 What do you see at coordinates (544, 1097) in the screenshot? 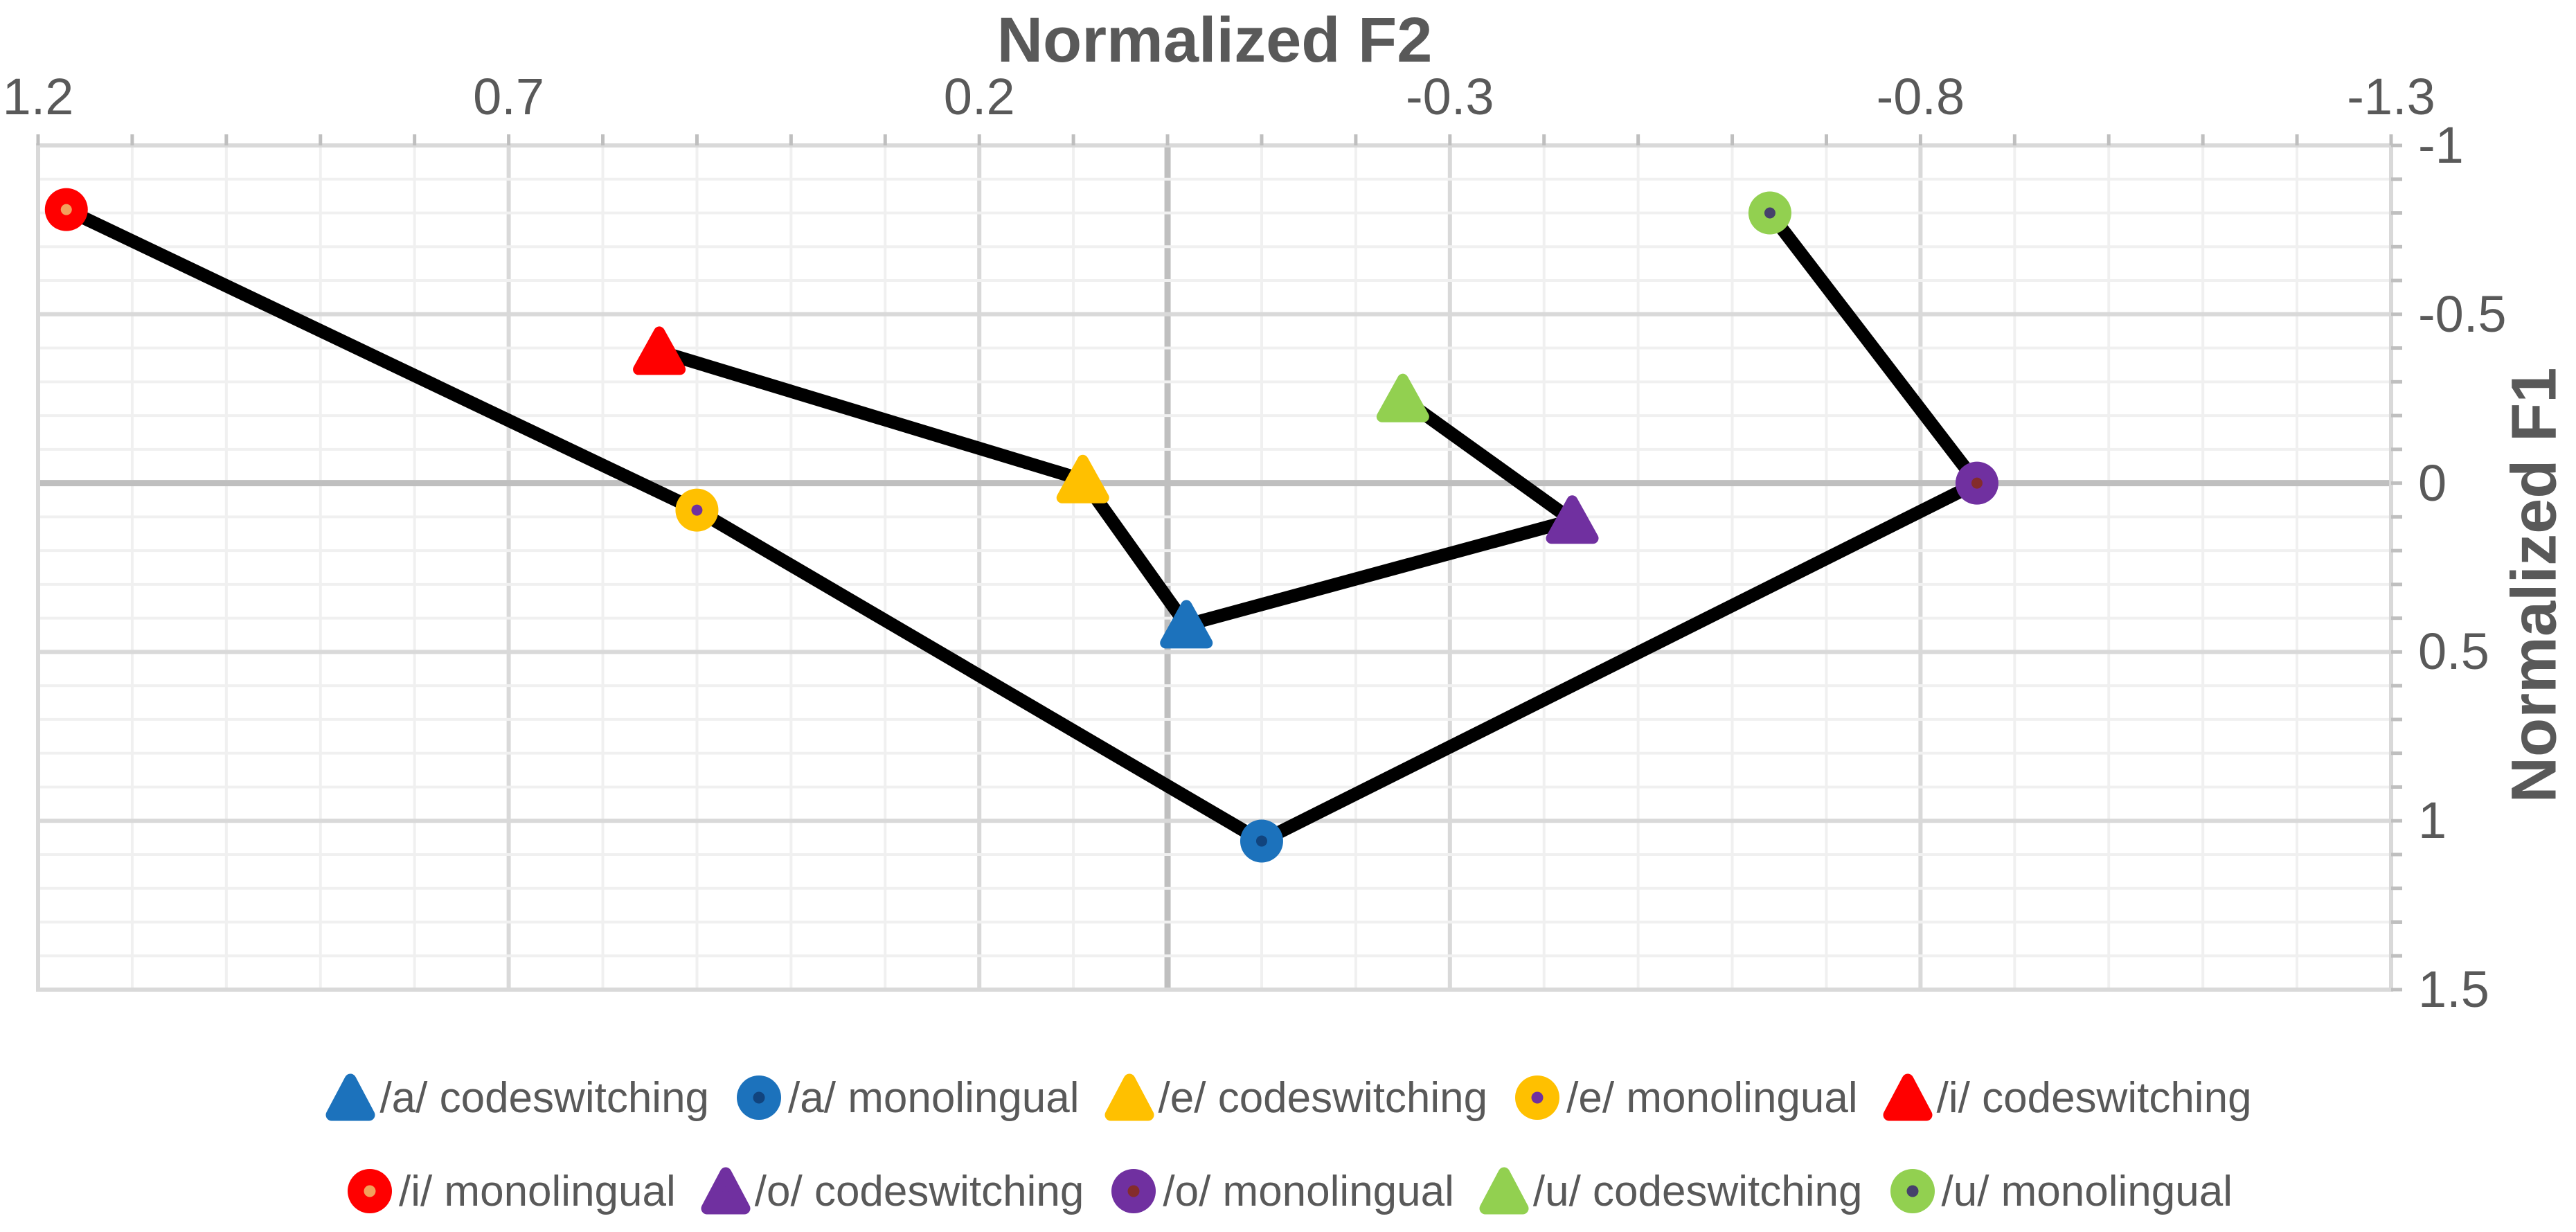
I see `legend-label: /a/ codeswitching` at bounding box center [544, 1097].